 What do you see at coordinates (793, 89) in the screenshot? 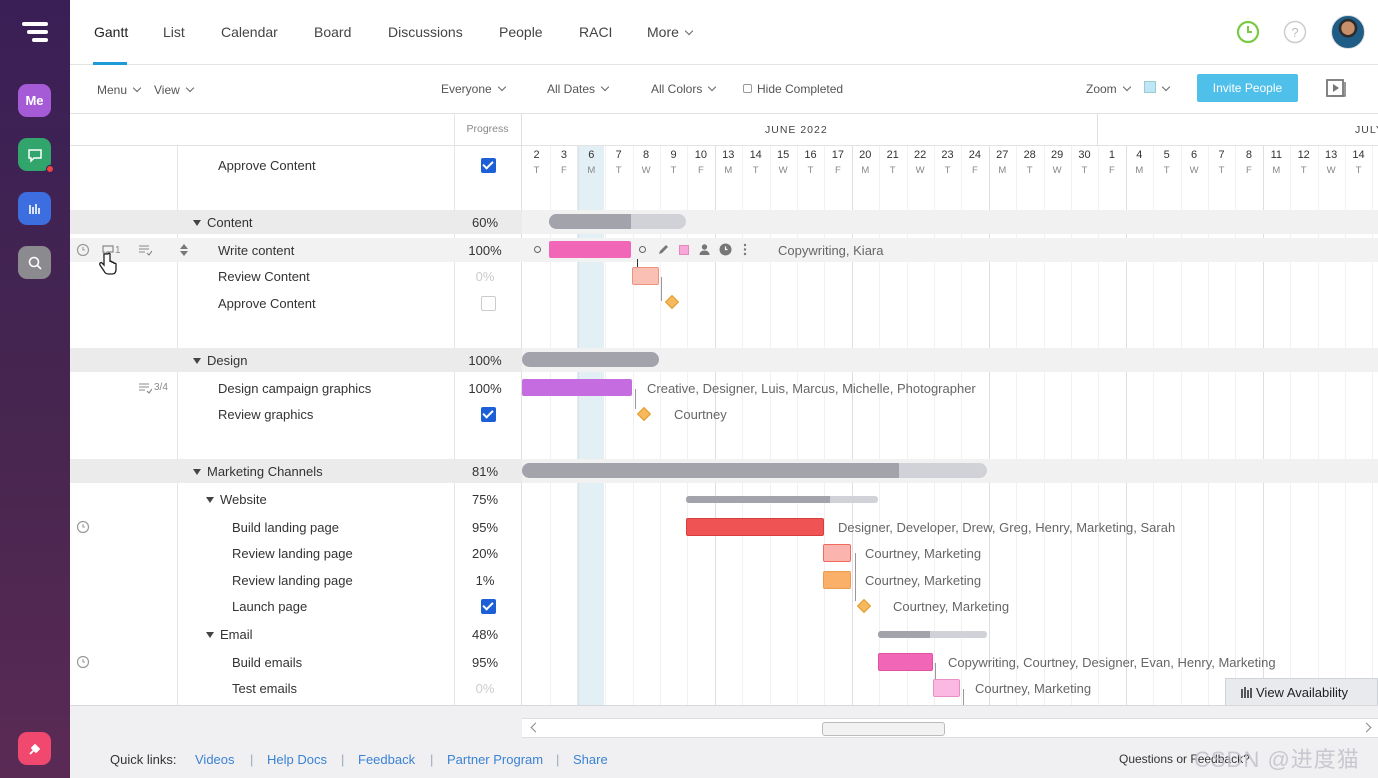
I see `hide-completed-toggle: Hide Completed` at bounding box center [793, 89].